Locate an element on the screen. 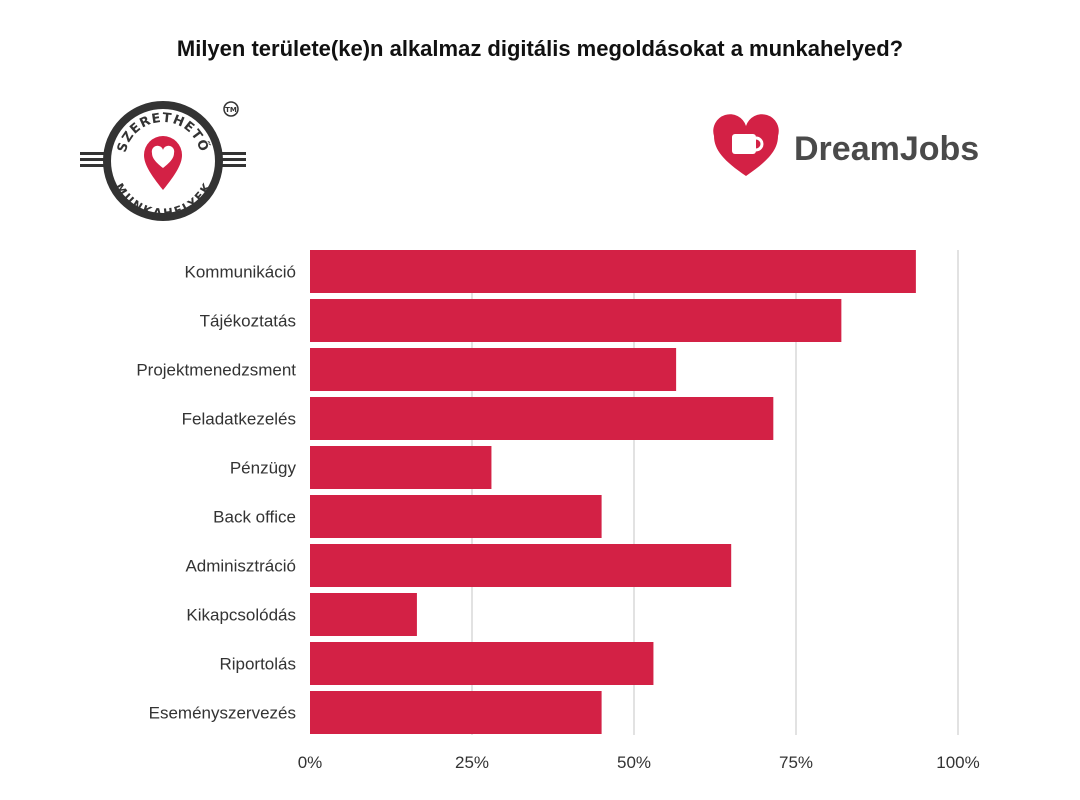  x-tick-label: 100% is located at coordinates (957, 762).